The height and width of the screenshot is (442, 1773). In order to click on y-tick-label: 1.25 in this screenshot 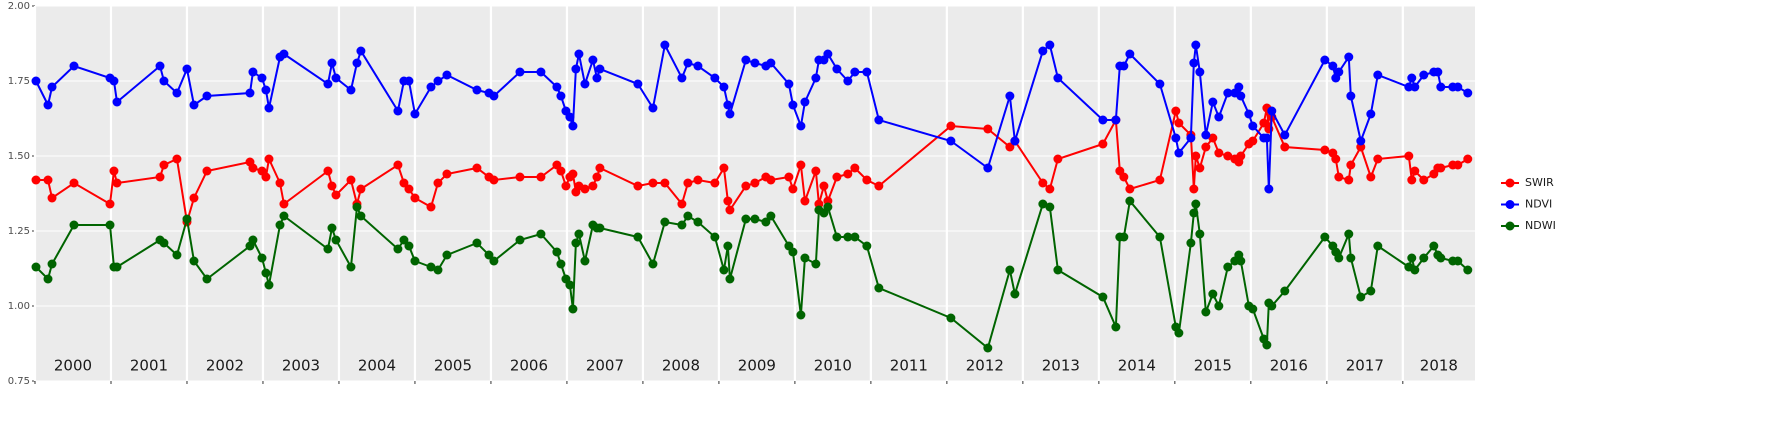, I will do `click(19, 231)`.